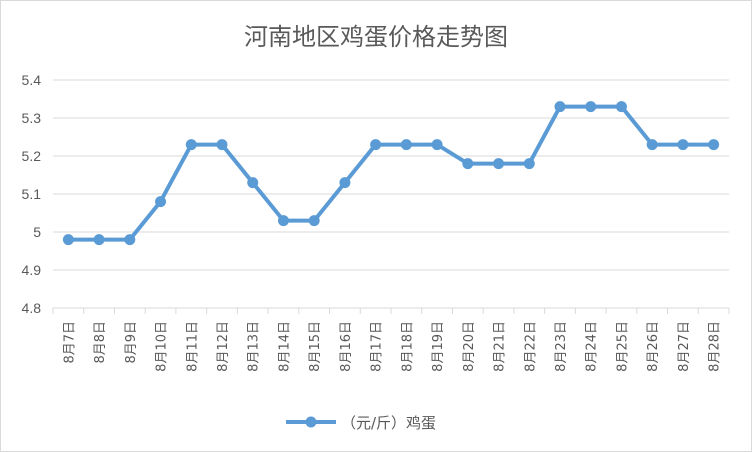  Describe the element at coordinates (32, 270) in the screenshot. I see `y-tick-label: 4.9` at that location.